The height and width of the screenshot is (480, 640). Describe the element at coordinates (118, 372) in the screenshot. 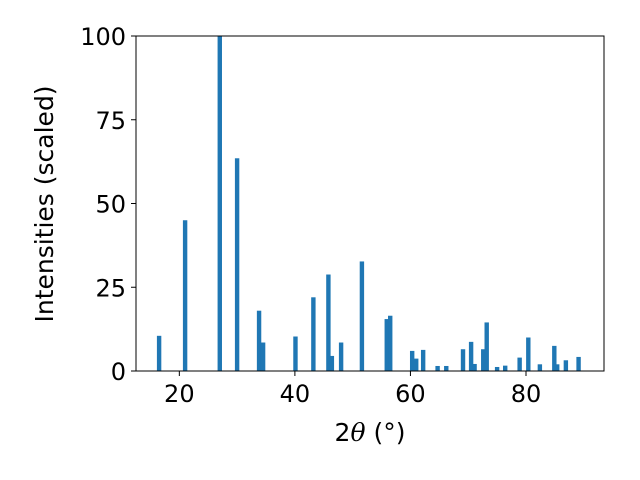

I see `y-tick-label-0: 0` at that location.